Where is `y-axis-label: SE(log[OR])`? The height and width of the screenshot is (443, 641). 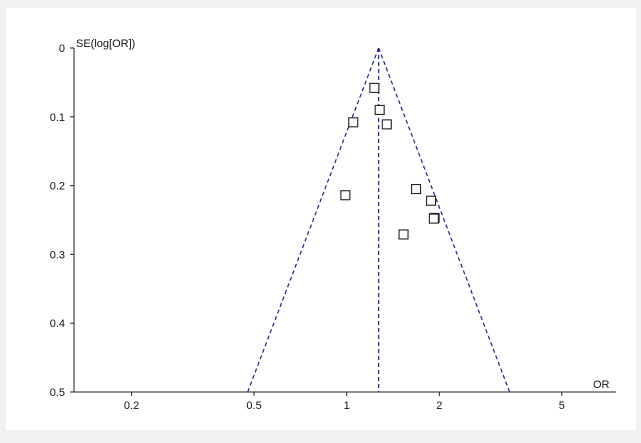
y-axis-label: SE(log[OR]) is located at coordinates (105, 44).